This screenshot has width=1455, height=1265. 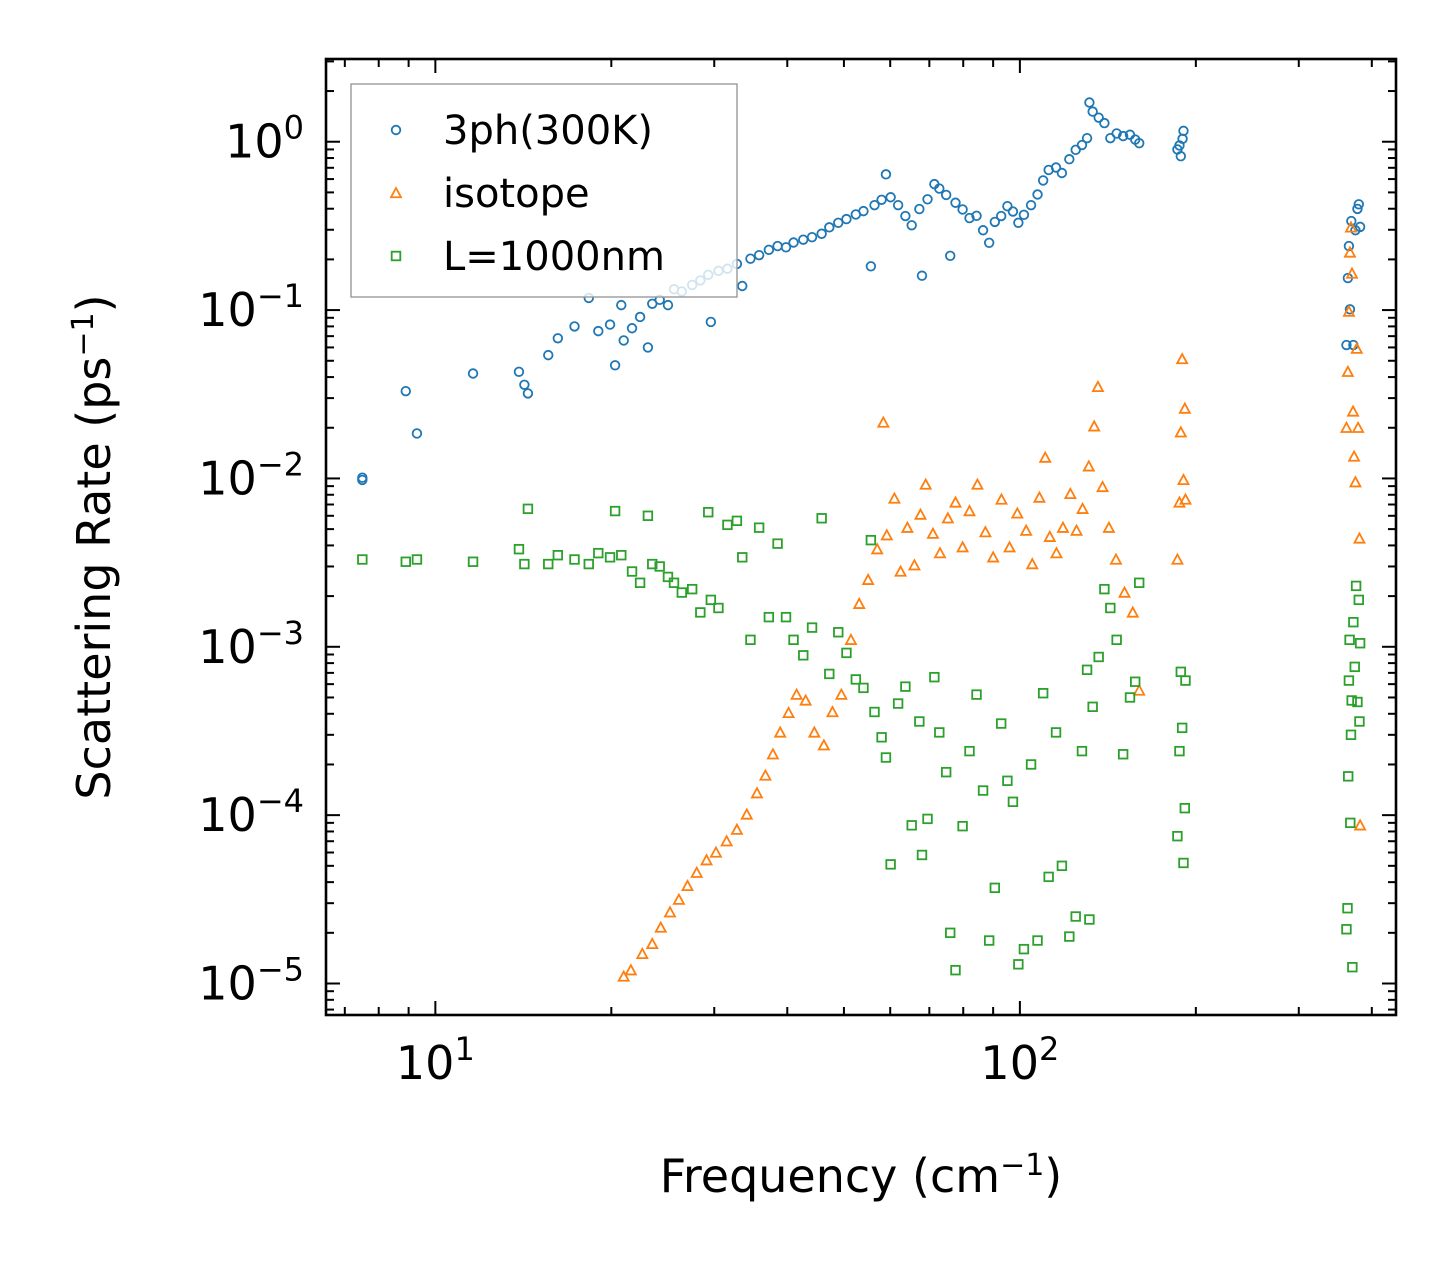 What do you see at coordinates (94, 546) in the screenshot?
I see `y-axis-label: Scattering Rate (ps−1)` at bounding box center [94, 546].